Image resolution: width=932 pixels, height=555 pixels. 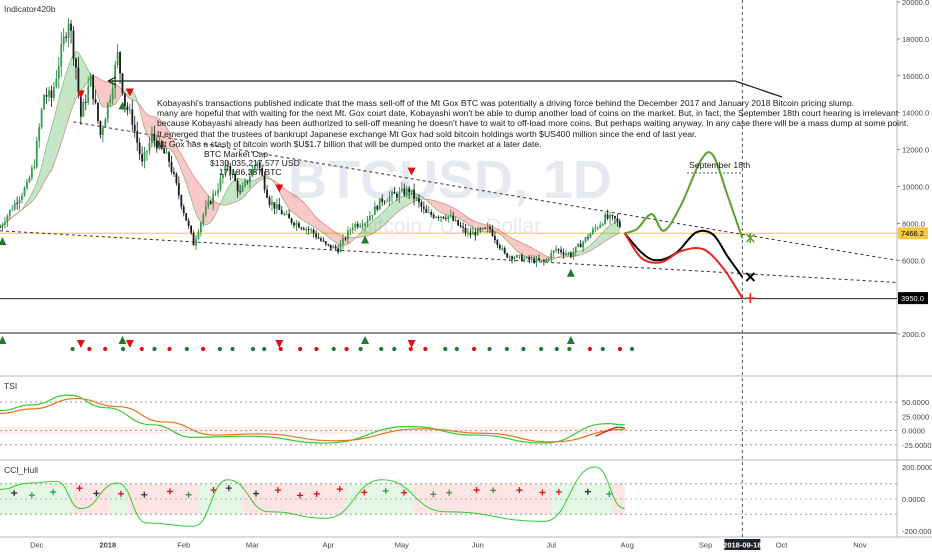 I want to click on y-tick-label: 10000.0, so click(x=915, y=187).